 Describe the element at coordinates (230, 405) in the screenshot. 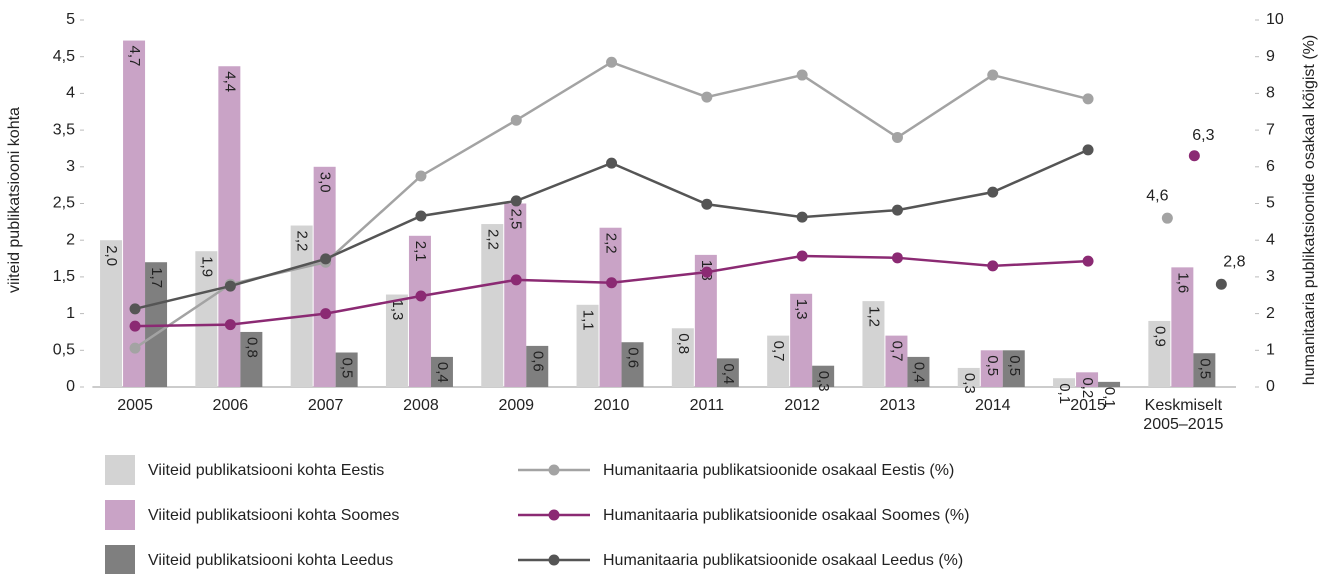

I see `x-tick-label: 2006` at that location.